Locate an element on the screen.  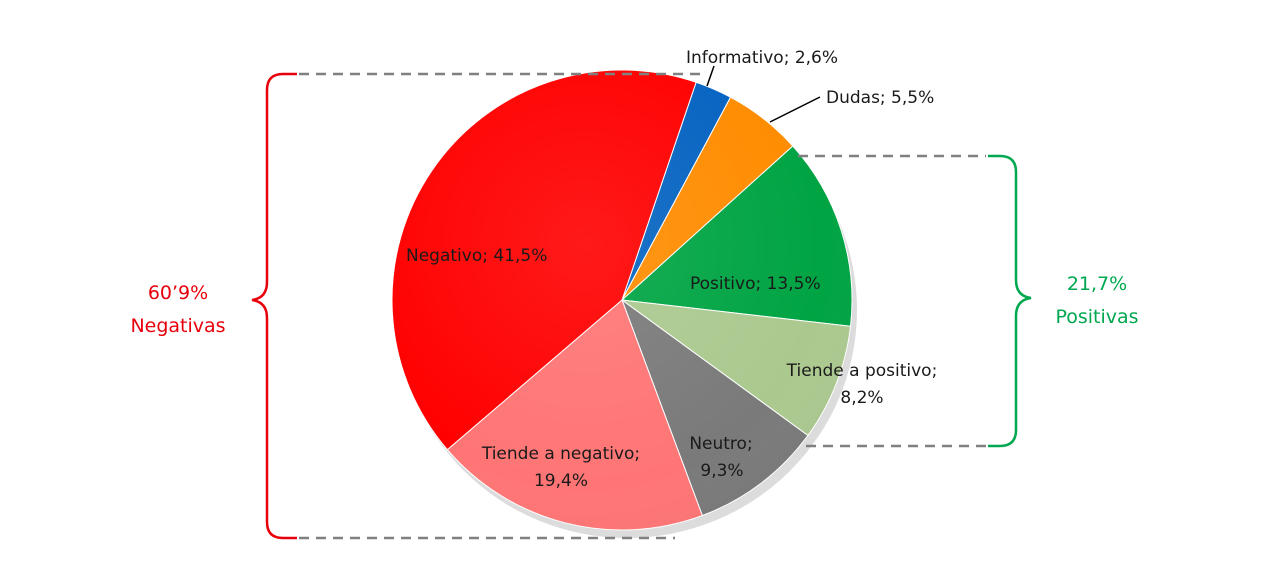
leader-line-informativo is located at coordinates (710, 76).